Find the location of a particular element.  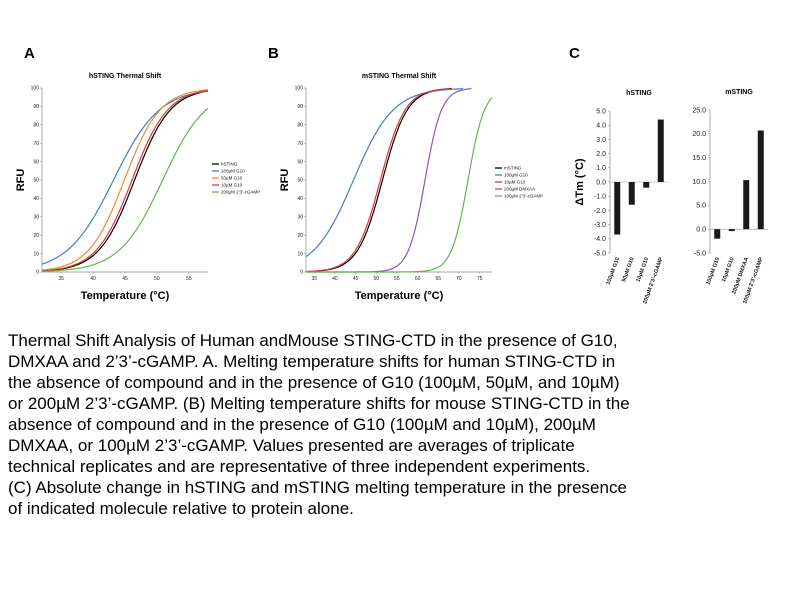

panel-label-b: B is located at coordinates (273, 53).